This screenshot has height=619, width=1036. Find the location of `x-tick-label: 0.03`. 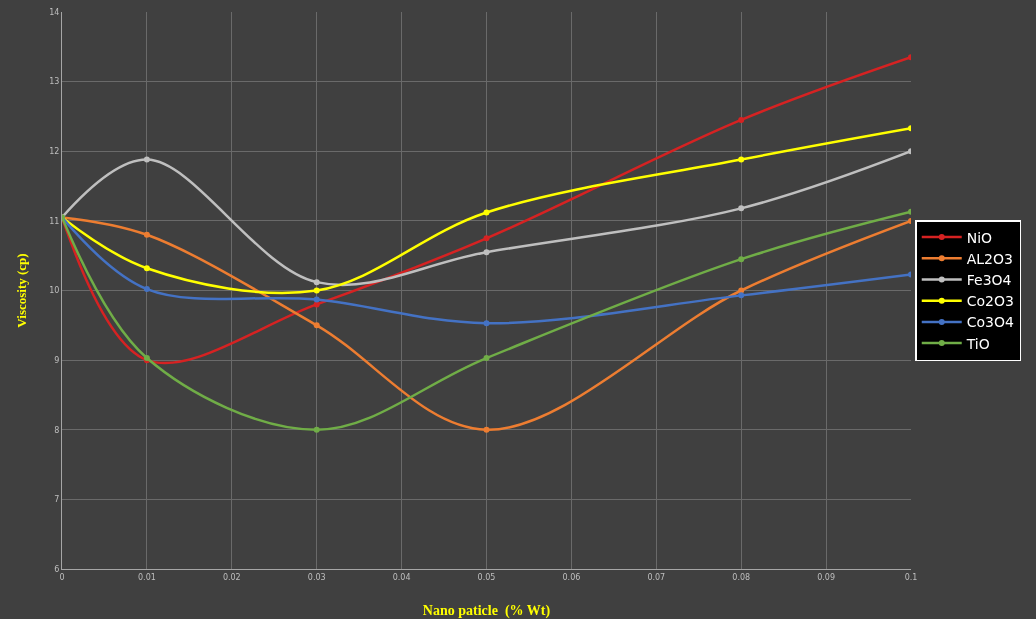

x-tick-label: 0.03 is located at coordinates (316, 577).